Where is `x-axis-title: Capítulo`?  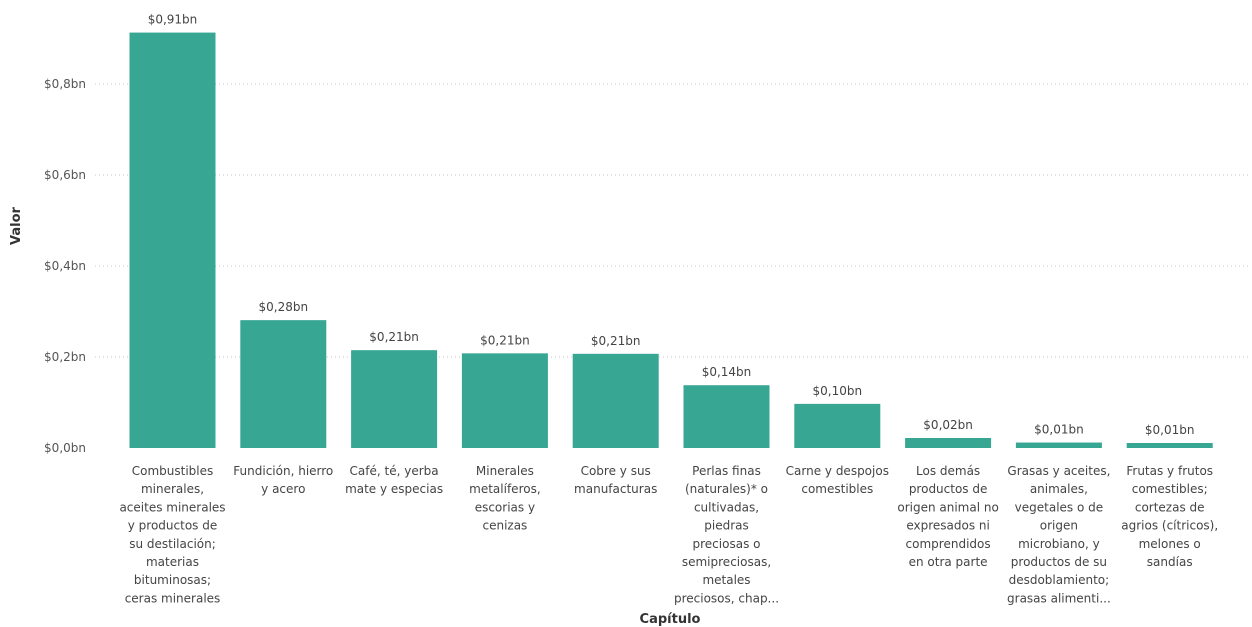
x-axis-title: Capítulo is located at coordinates (670, 619).